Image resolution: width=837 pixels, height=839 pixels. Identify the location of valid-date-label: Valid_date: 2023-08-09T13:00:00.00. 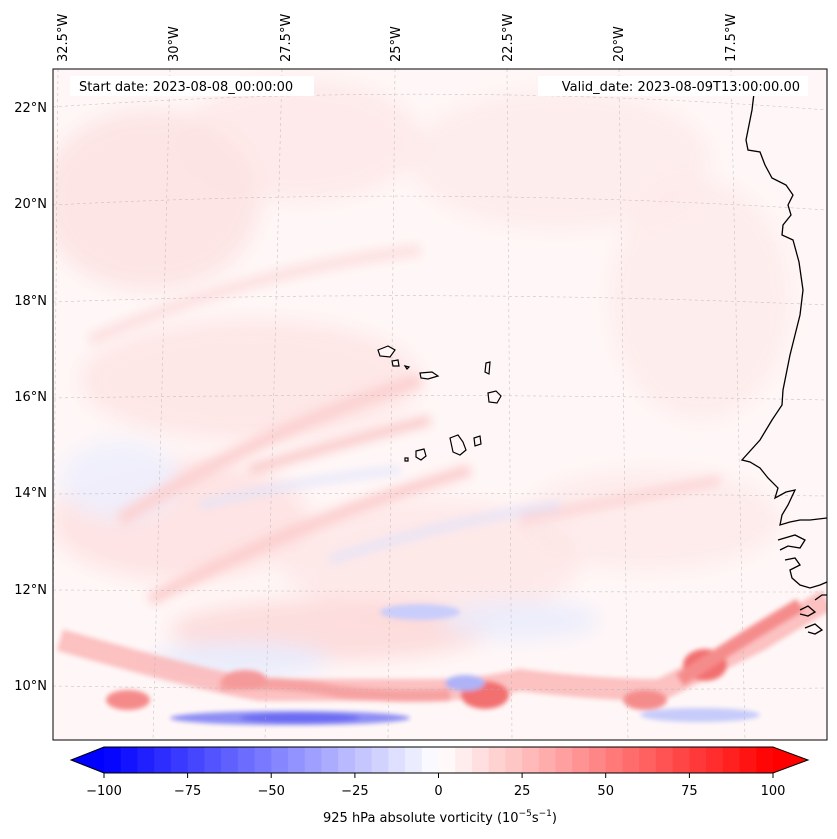
(681, 87).